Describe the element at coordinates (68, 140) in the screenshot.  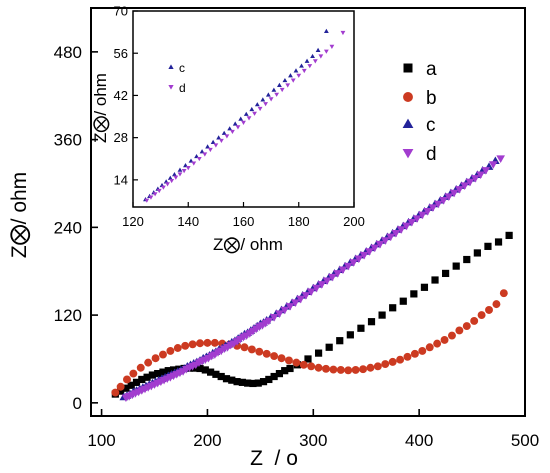
I see `main-y-tick-label: 360` at that location.